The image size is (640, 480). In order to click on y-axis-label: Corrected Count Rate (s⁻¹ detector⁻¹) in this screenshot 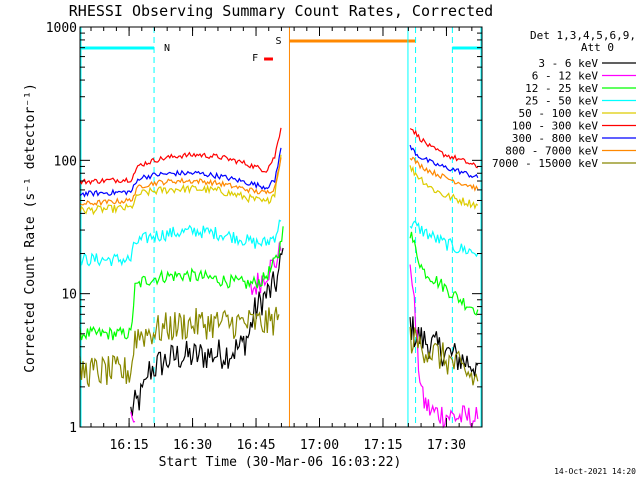, I will do `click(30, 228)`.